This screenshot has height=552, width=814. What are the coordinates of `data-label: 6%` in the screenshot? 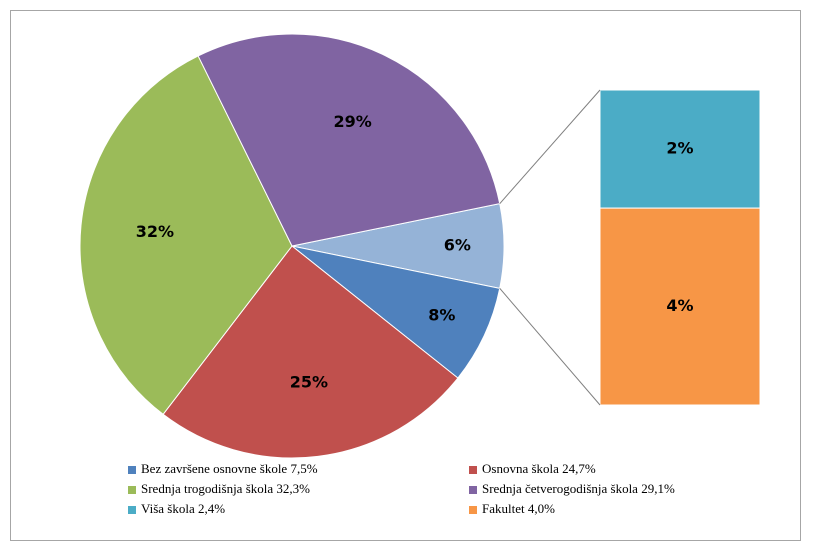 It's located at (457, 245).